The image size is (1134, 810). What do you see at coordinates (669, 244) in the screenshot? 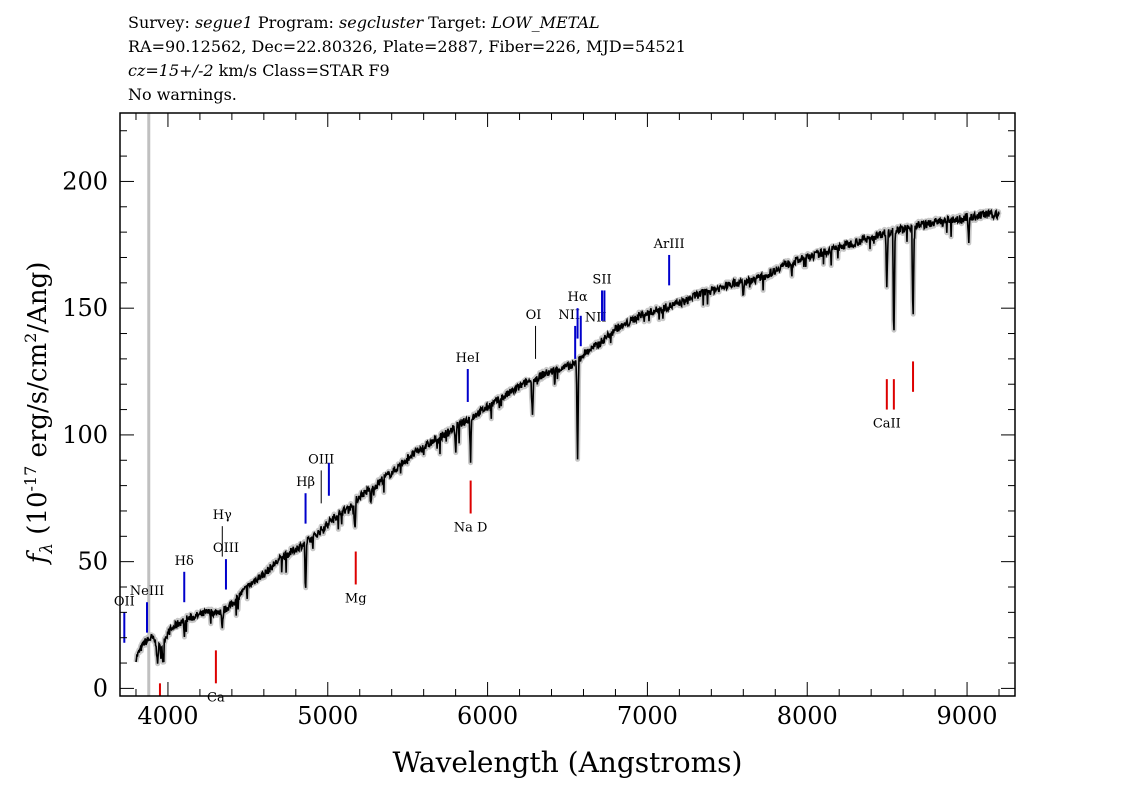
I see `line-label: ArIII` at bounding box center [669, 244].